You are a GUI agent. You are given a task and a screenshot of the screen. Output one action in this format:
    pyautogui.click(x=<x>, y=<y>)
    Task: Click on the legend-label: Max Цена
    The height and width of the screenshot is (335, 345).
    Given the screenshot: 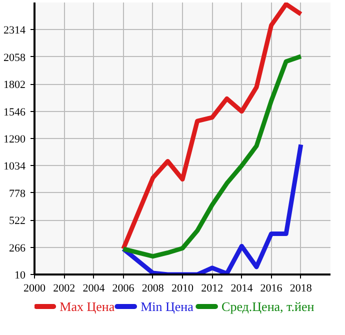 What is the action you would take?
    pyautogui.click(x=87, y=306)
    